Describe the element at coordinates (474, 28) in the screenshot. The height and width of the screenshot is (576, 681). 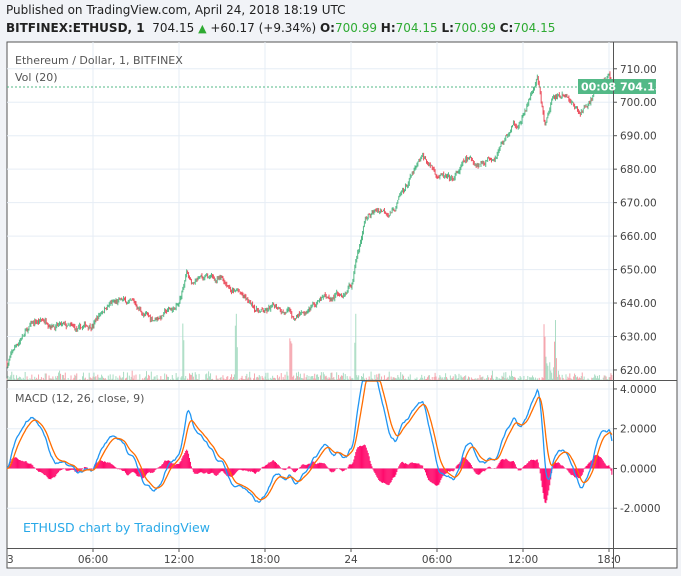
I see `low-value: 700.99` at that location.